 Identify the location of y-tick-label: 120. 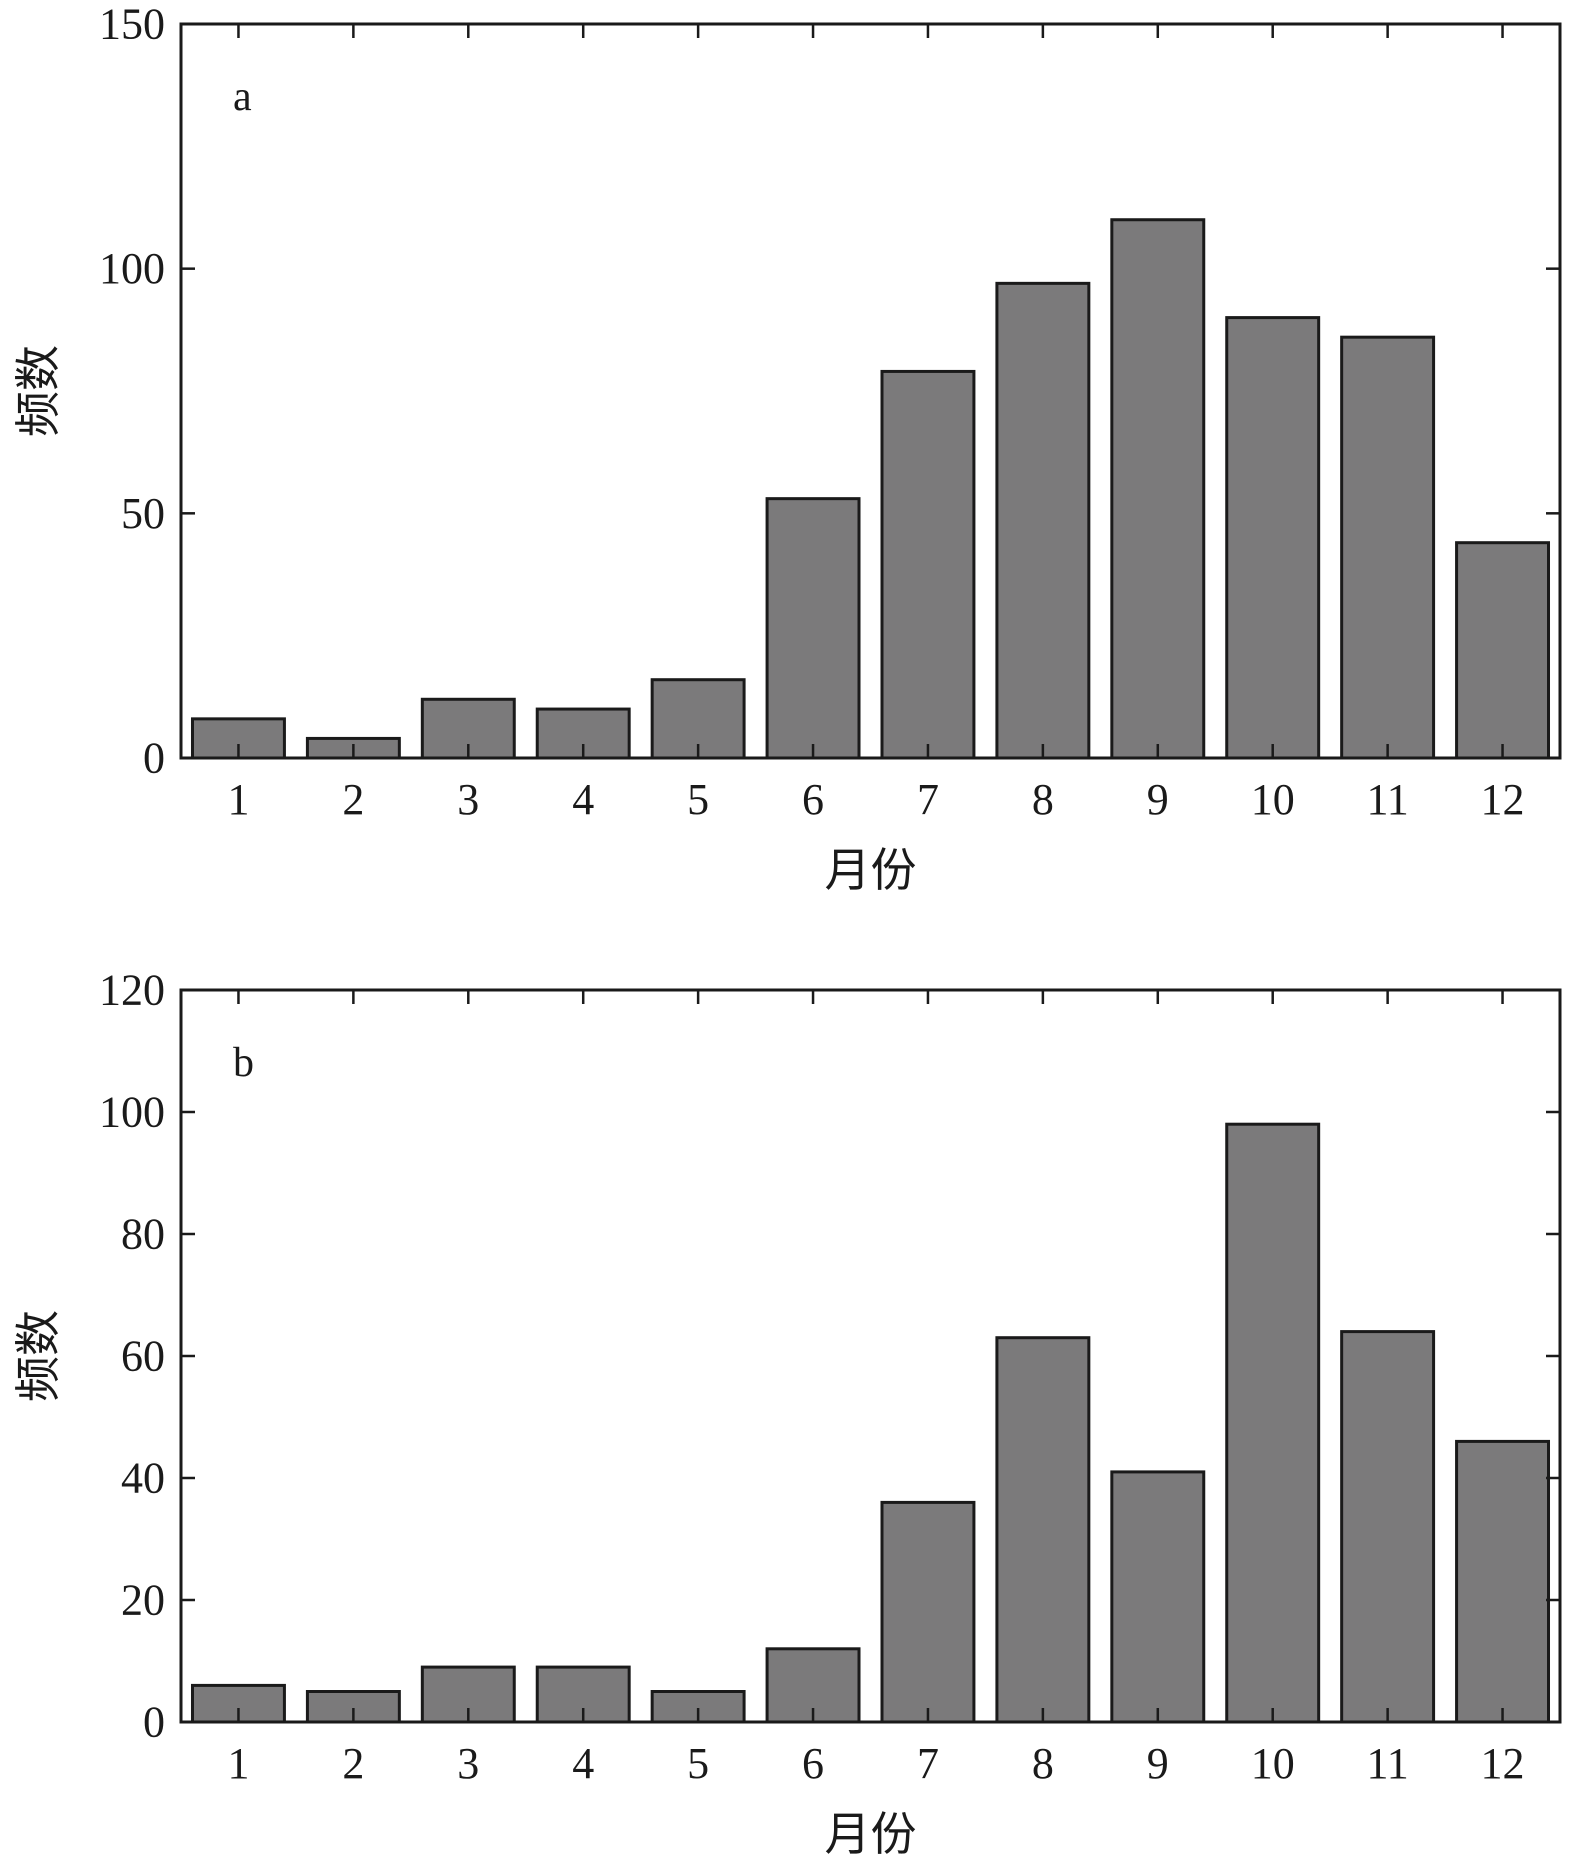
(132, 990).